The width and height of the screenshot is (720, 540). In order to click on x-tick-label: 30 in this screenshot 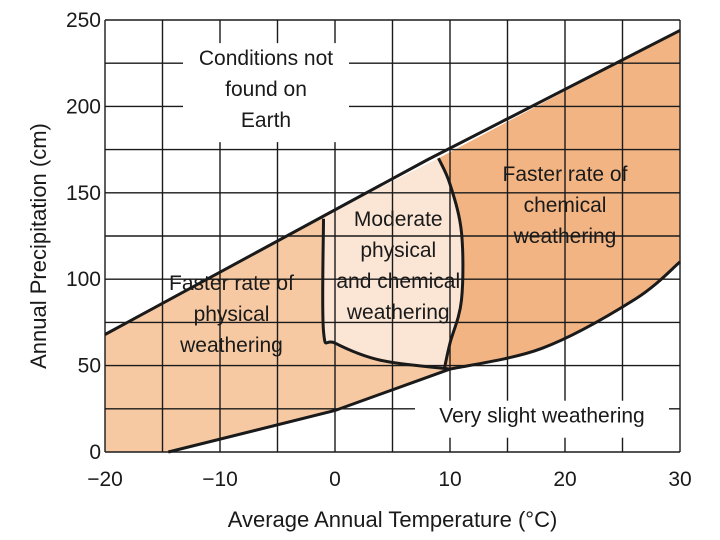, I will do `click(679, 479)`.